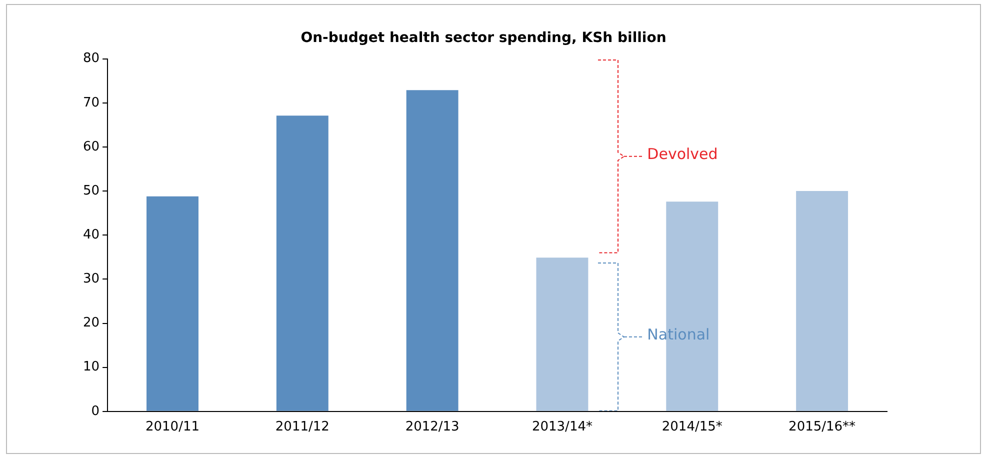 The image size is (987, 458). What do you see at coordinates (91, 234) in the screenshot?
I see `y-tick-label: 40` at bounding box center [91, 234].